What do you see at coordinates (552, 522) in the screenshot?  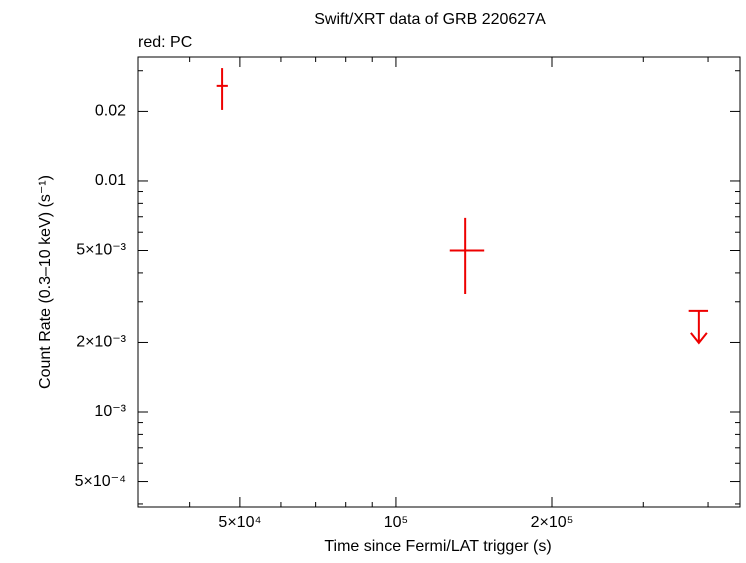 I see `x-tick-label: 2×10⁵` at bounding box center [552, 522].